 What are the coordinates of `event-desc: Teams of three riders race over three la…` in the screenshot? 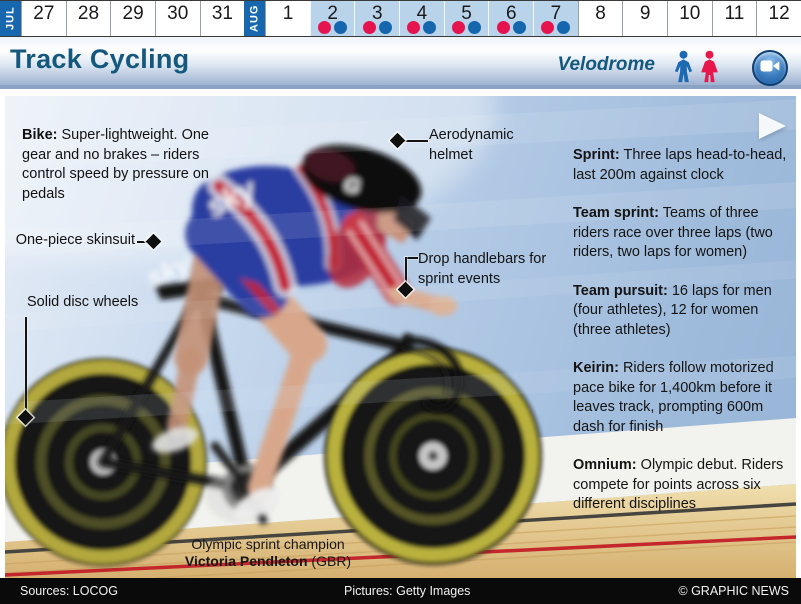 It's located at (673, 232).